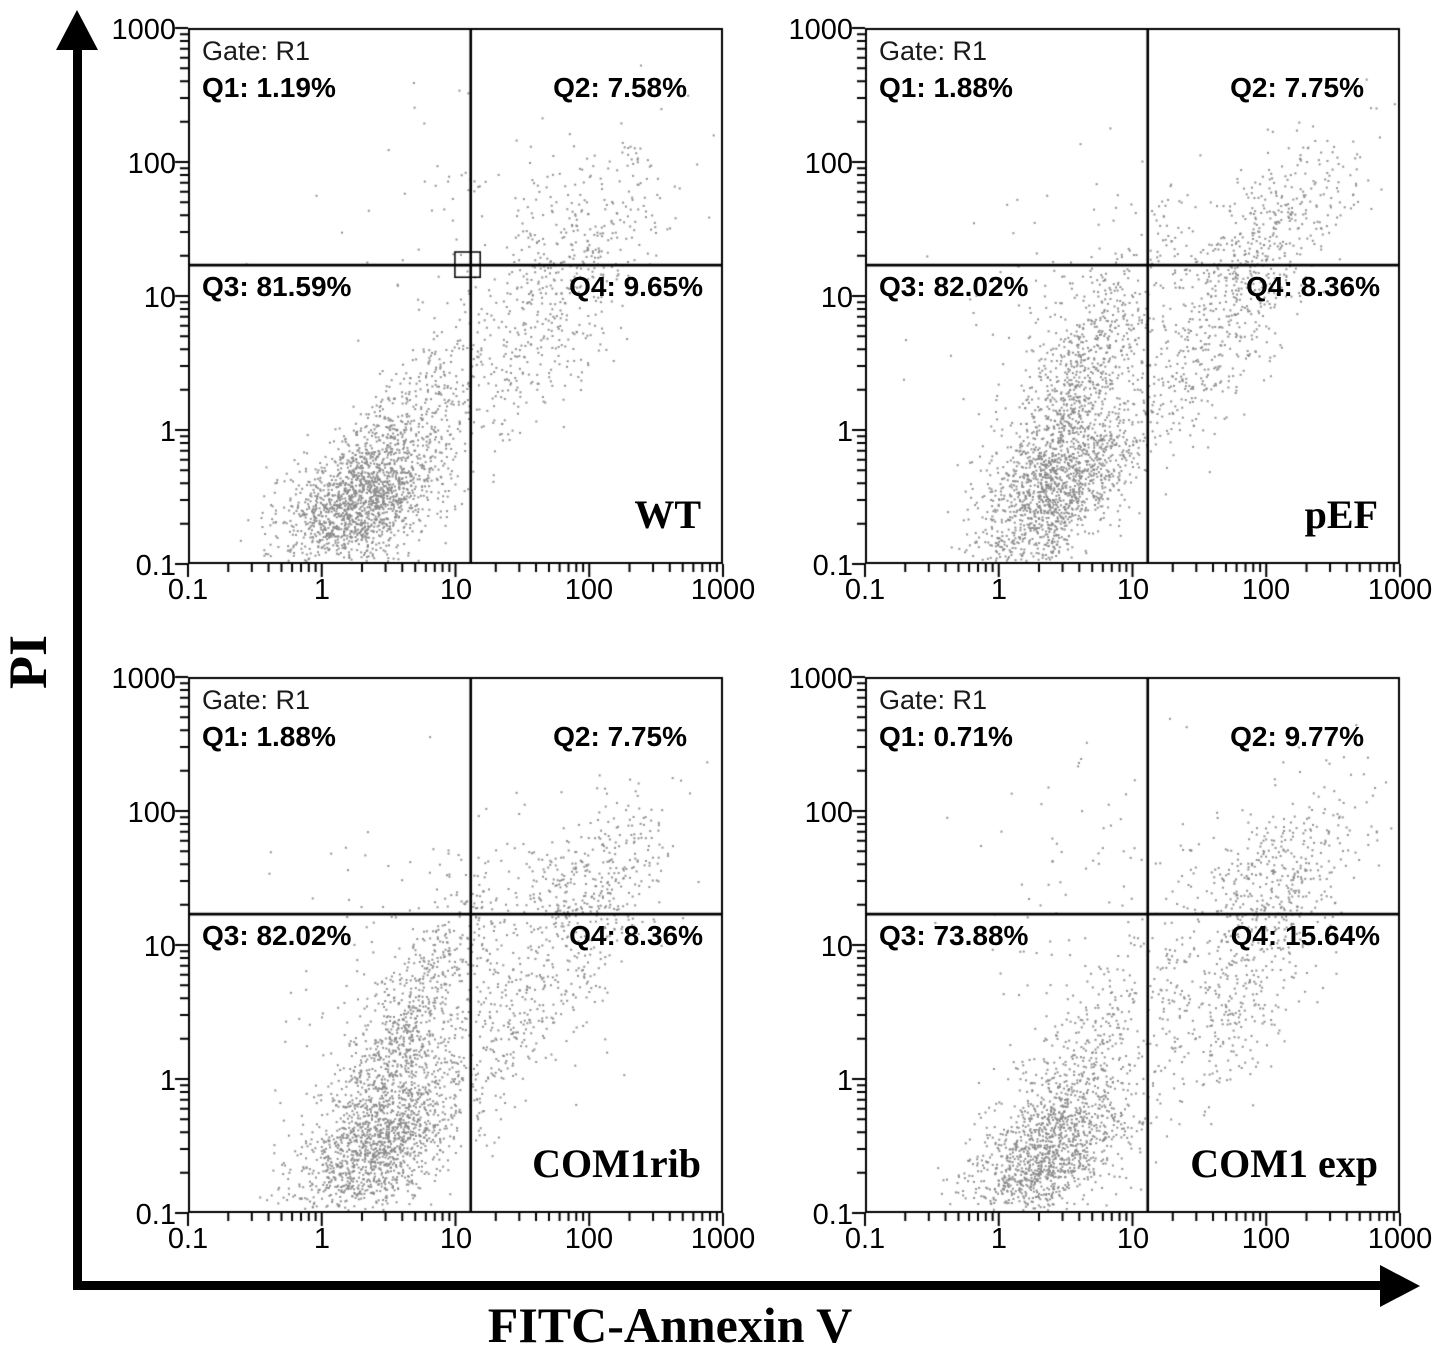 The image size is (1441, 1359). Describe the element at coordinates (1297, 736) in the screenshot. I see `quadrant-label-q2: Q2: 9.77%` at that location.